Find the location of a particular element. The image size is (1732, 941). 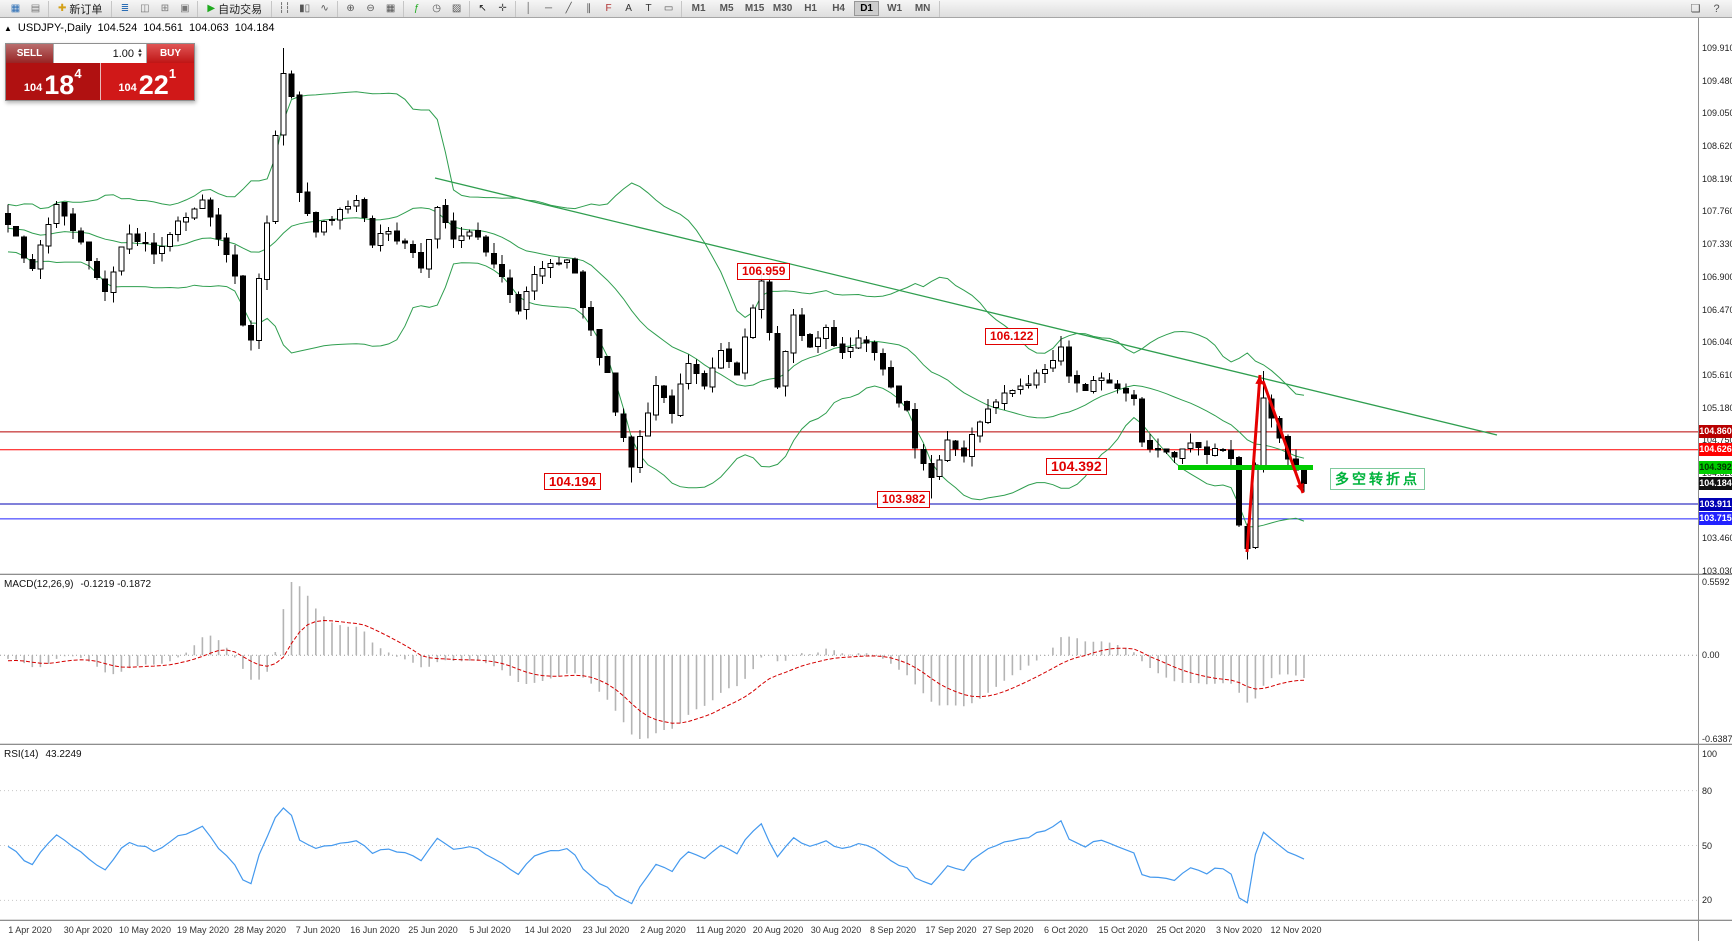

time-axis-label: 2 Aug 2020 is located at coordinates (663, 930).